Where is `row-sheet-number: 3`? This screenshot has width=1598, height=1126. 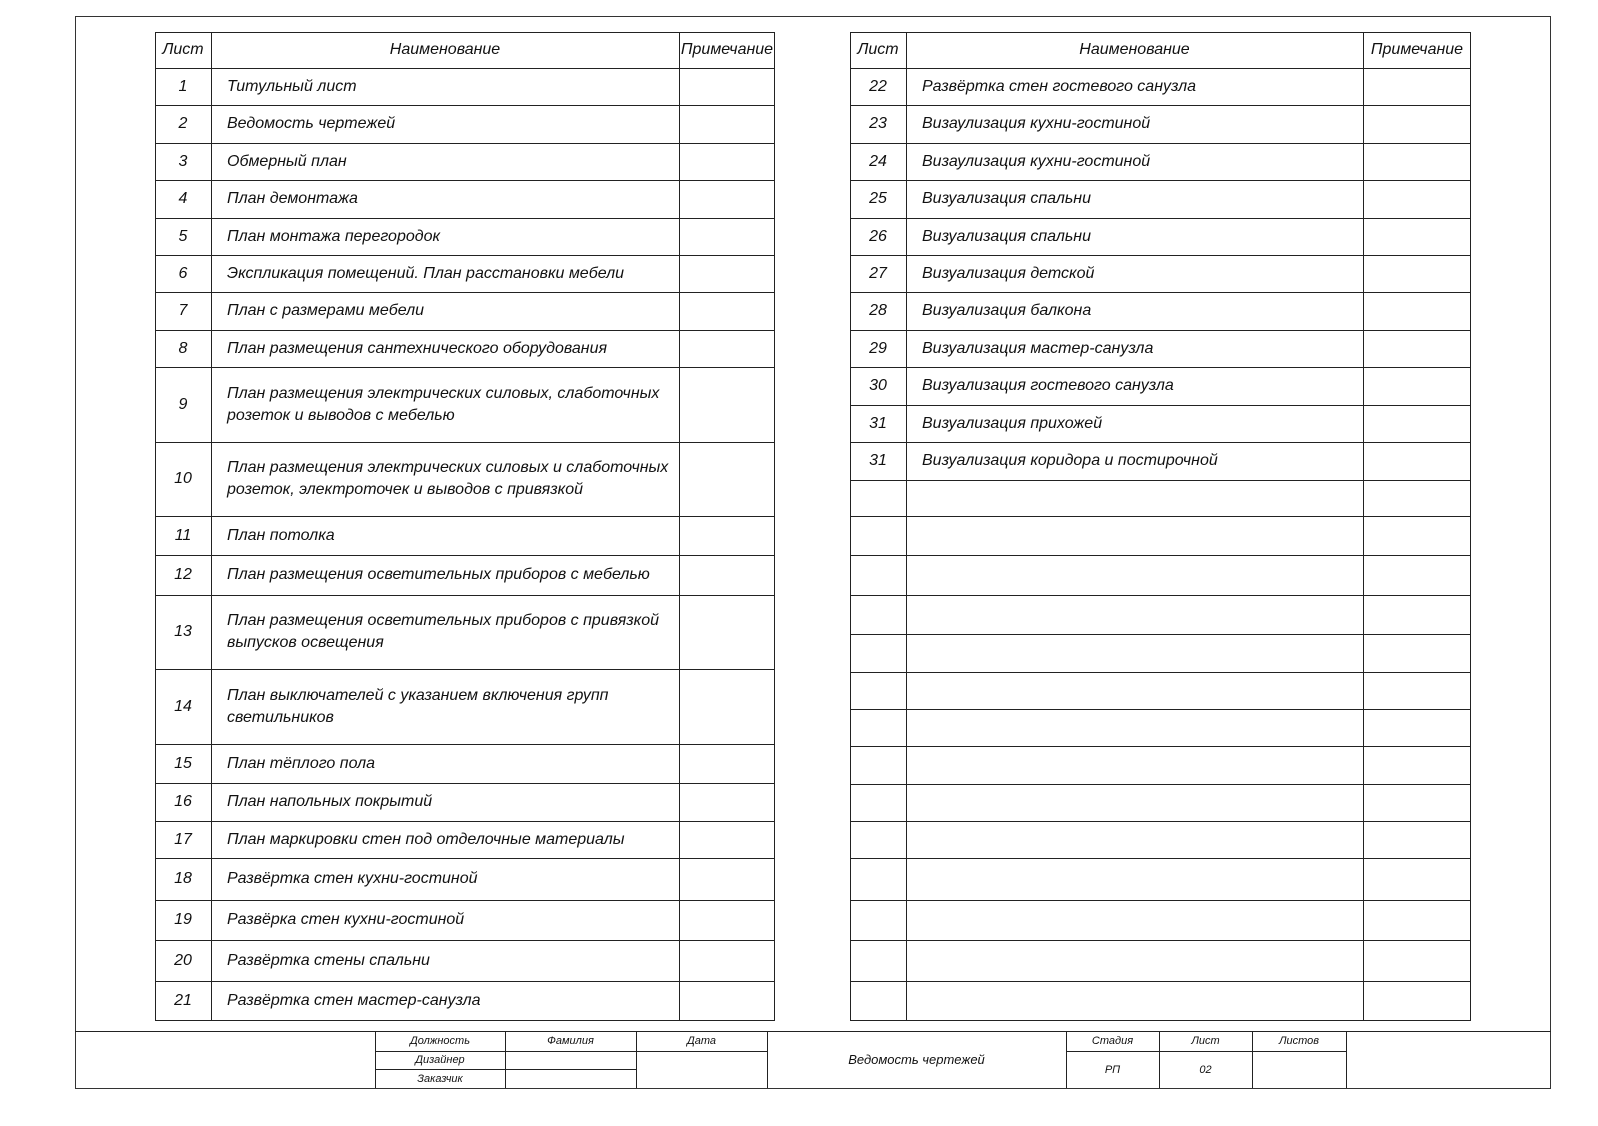
row-sheet-number: 3 is located at coordinates (183, 161).